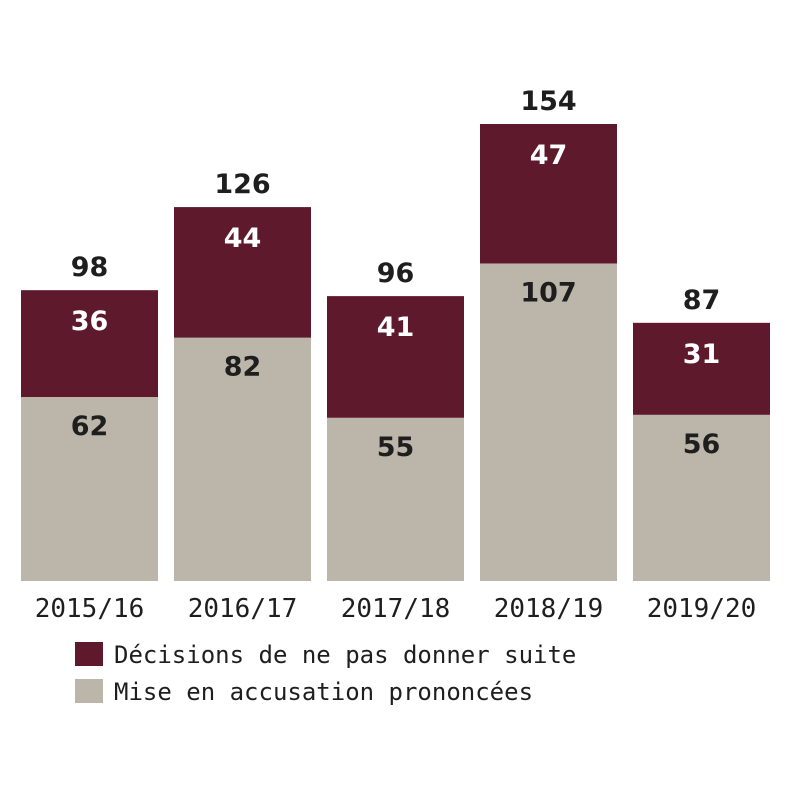  I want to click on value-label-decisions-2018-19: 47, so click(549, 155).